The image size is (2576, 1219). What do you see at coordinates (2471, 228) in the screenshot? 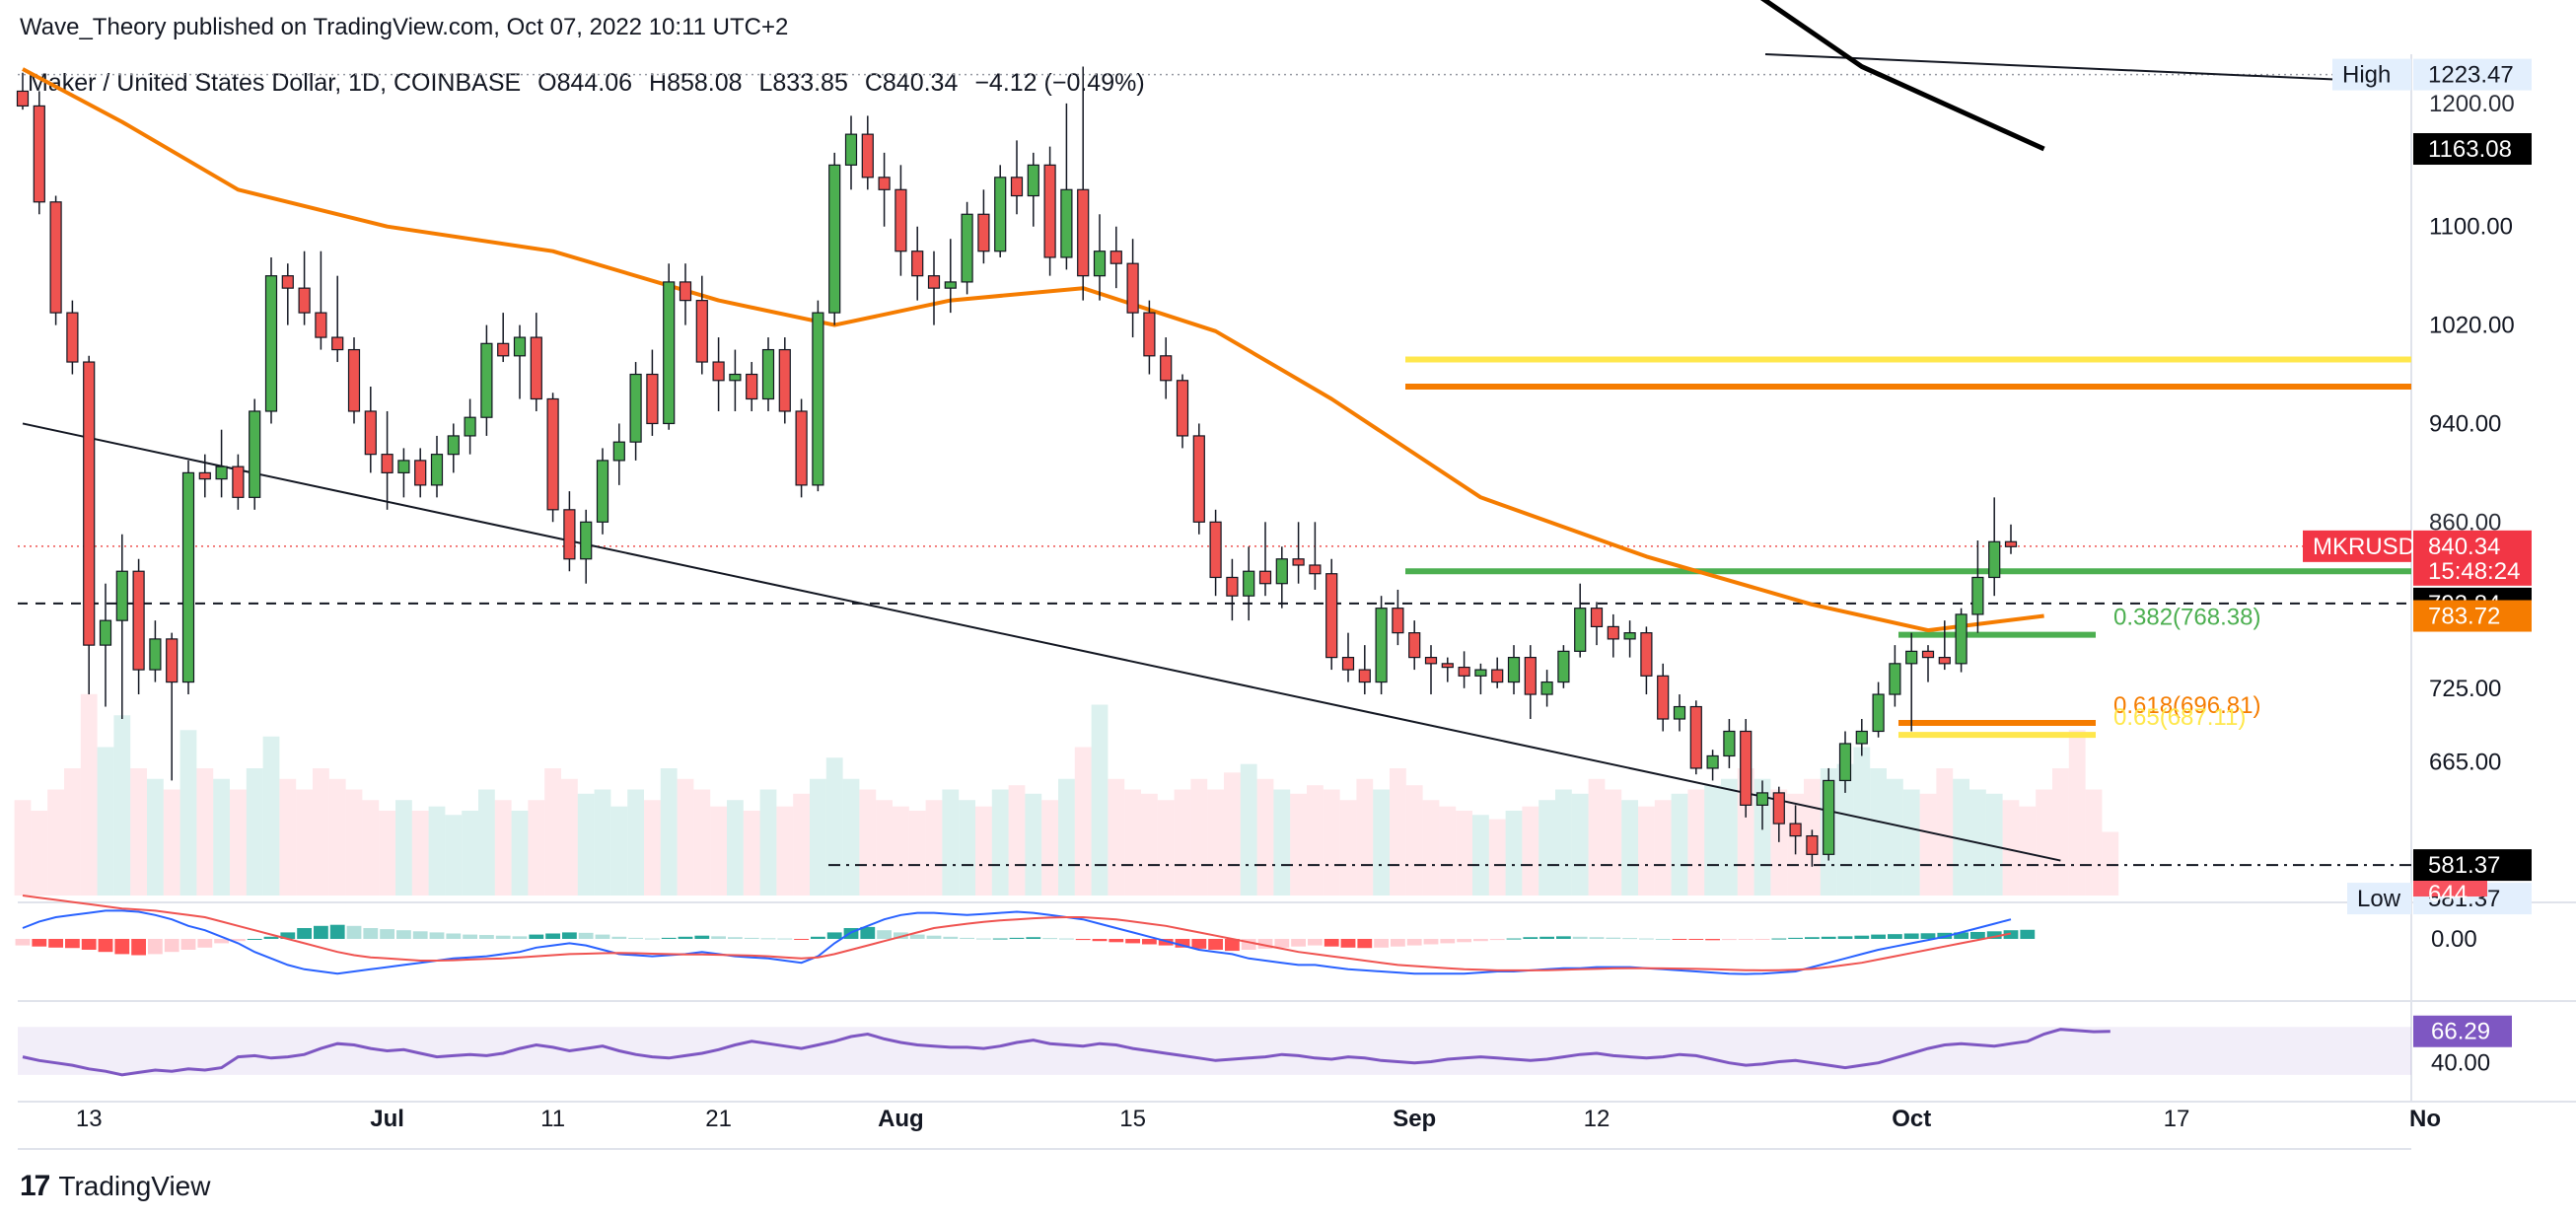
I see `y-tick-label: 1100.00` at bounding box center [2471, 228].